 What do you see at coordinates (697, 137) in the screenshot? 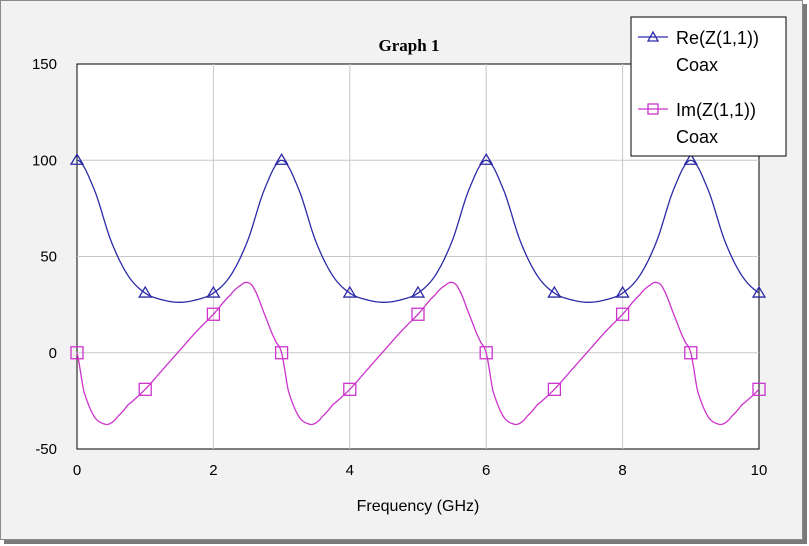
I see `legend-im-source: Coax` at bounding box center [697, 137].